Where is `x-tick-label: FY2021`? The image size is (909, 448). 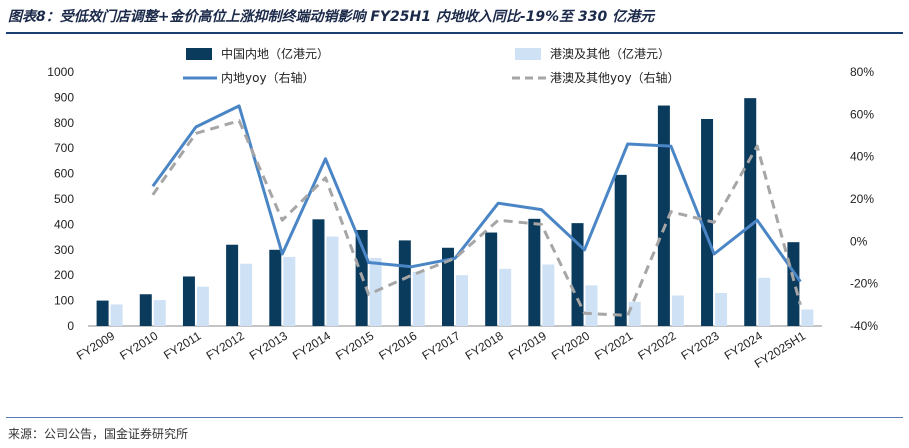 x-tick-label: FY2021 is located at coordinates (613, 345).